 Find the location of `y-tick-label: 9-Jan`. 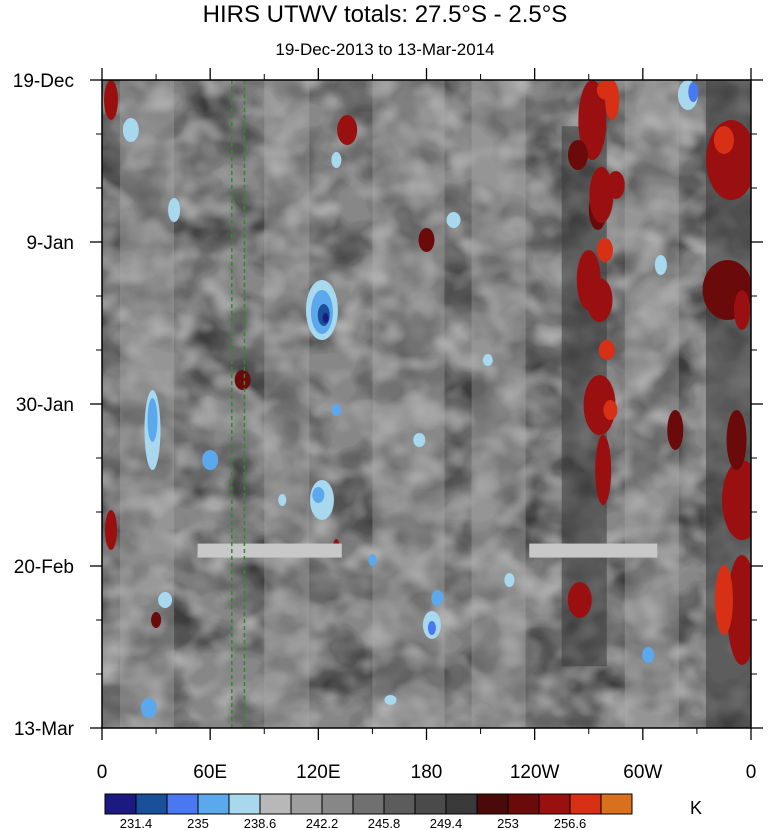

y-tick-label: 9-Jan is located at coordinates (50, 243).